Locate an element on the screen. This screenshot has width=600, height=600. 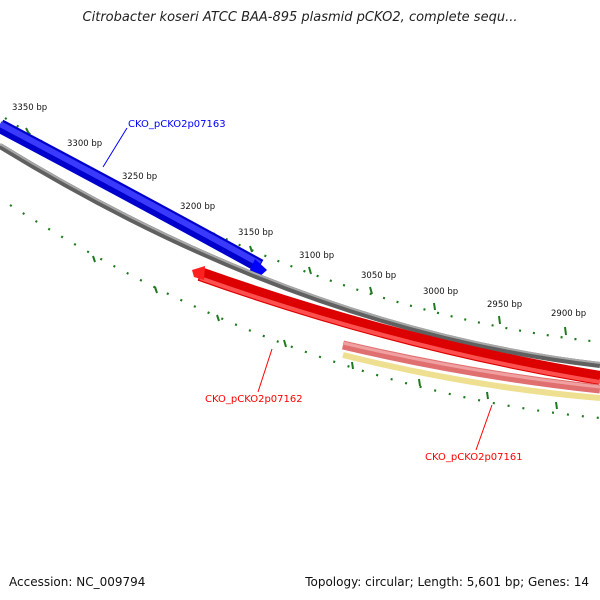
tick-label-2950: 2950 bp is located at coordinates (504, 305).